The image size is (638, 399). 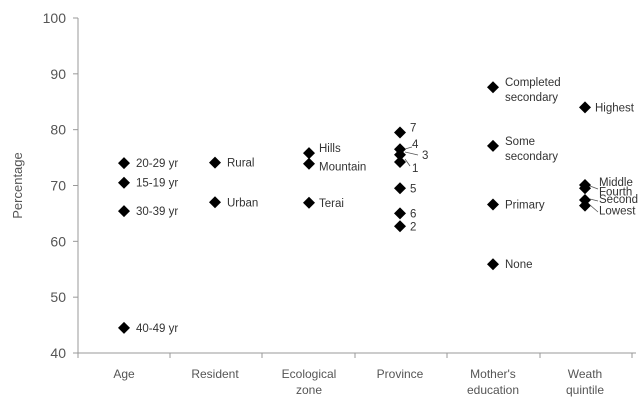 I want to click on data-point-label-line: 15-19 yr, so click(x=157, y=184).